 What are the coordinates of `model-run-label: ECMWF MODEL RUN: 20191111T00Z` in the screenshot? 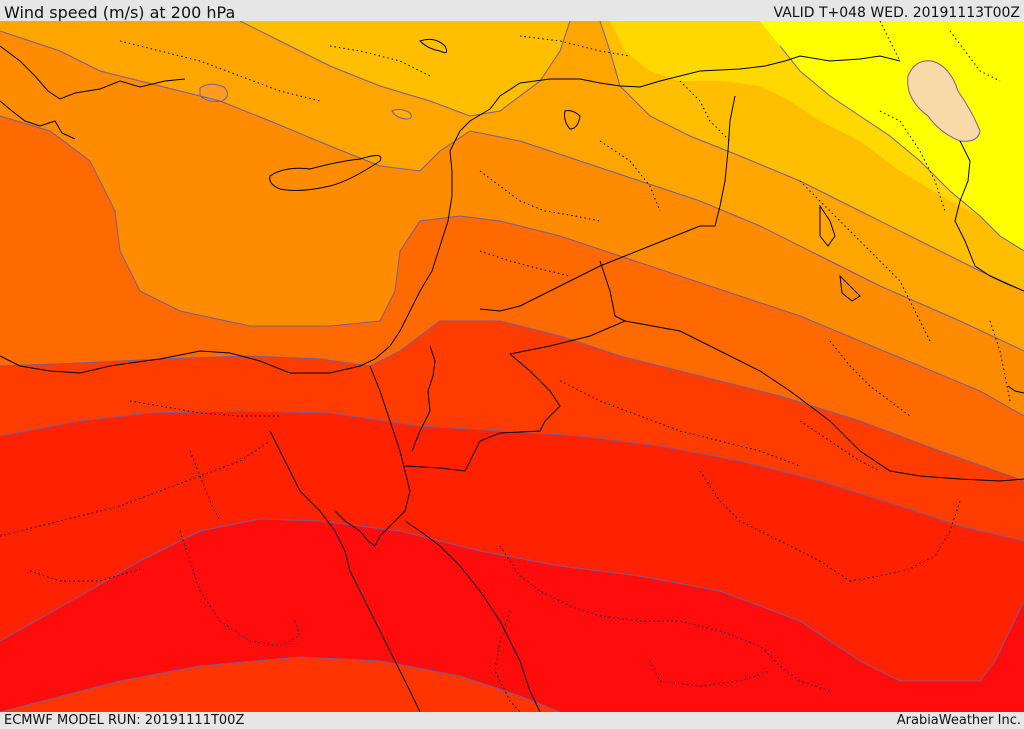 It's located at (124, 720).